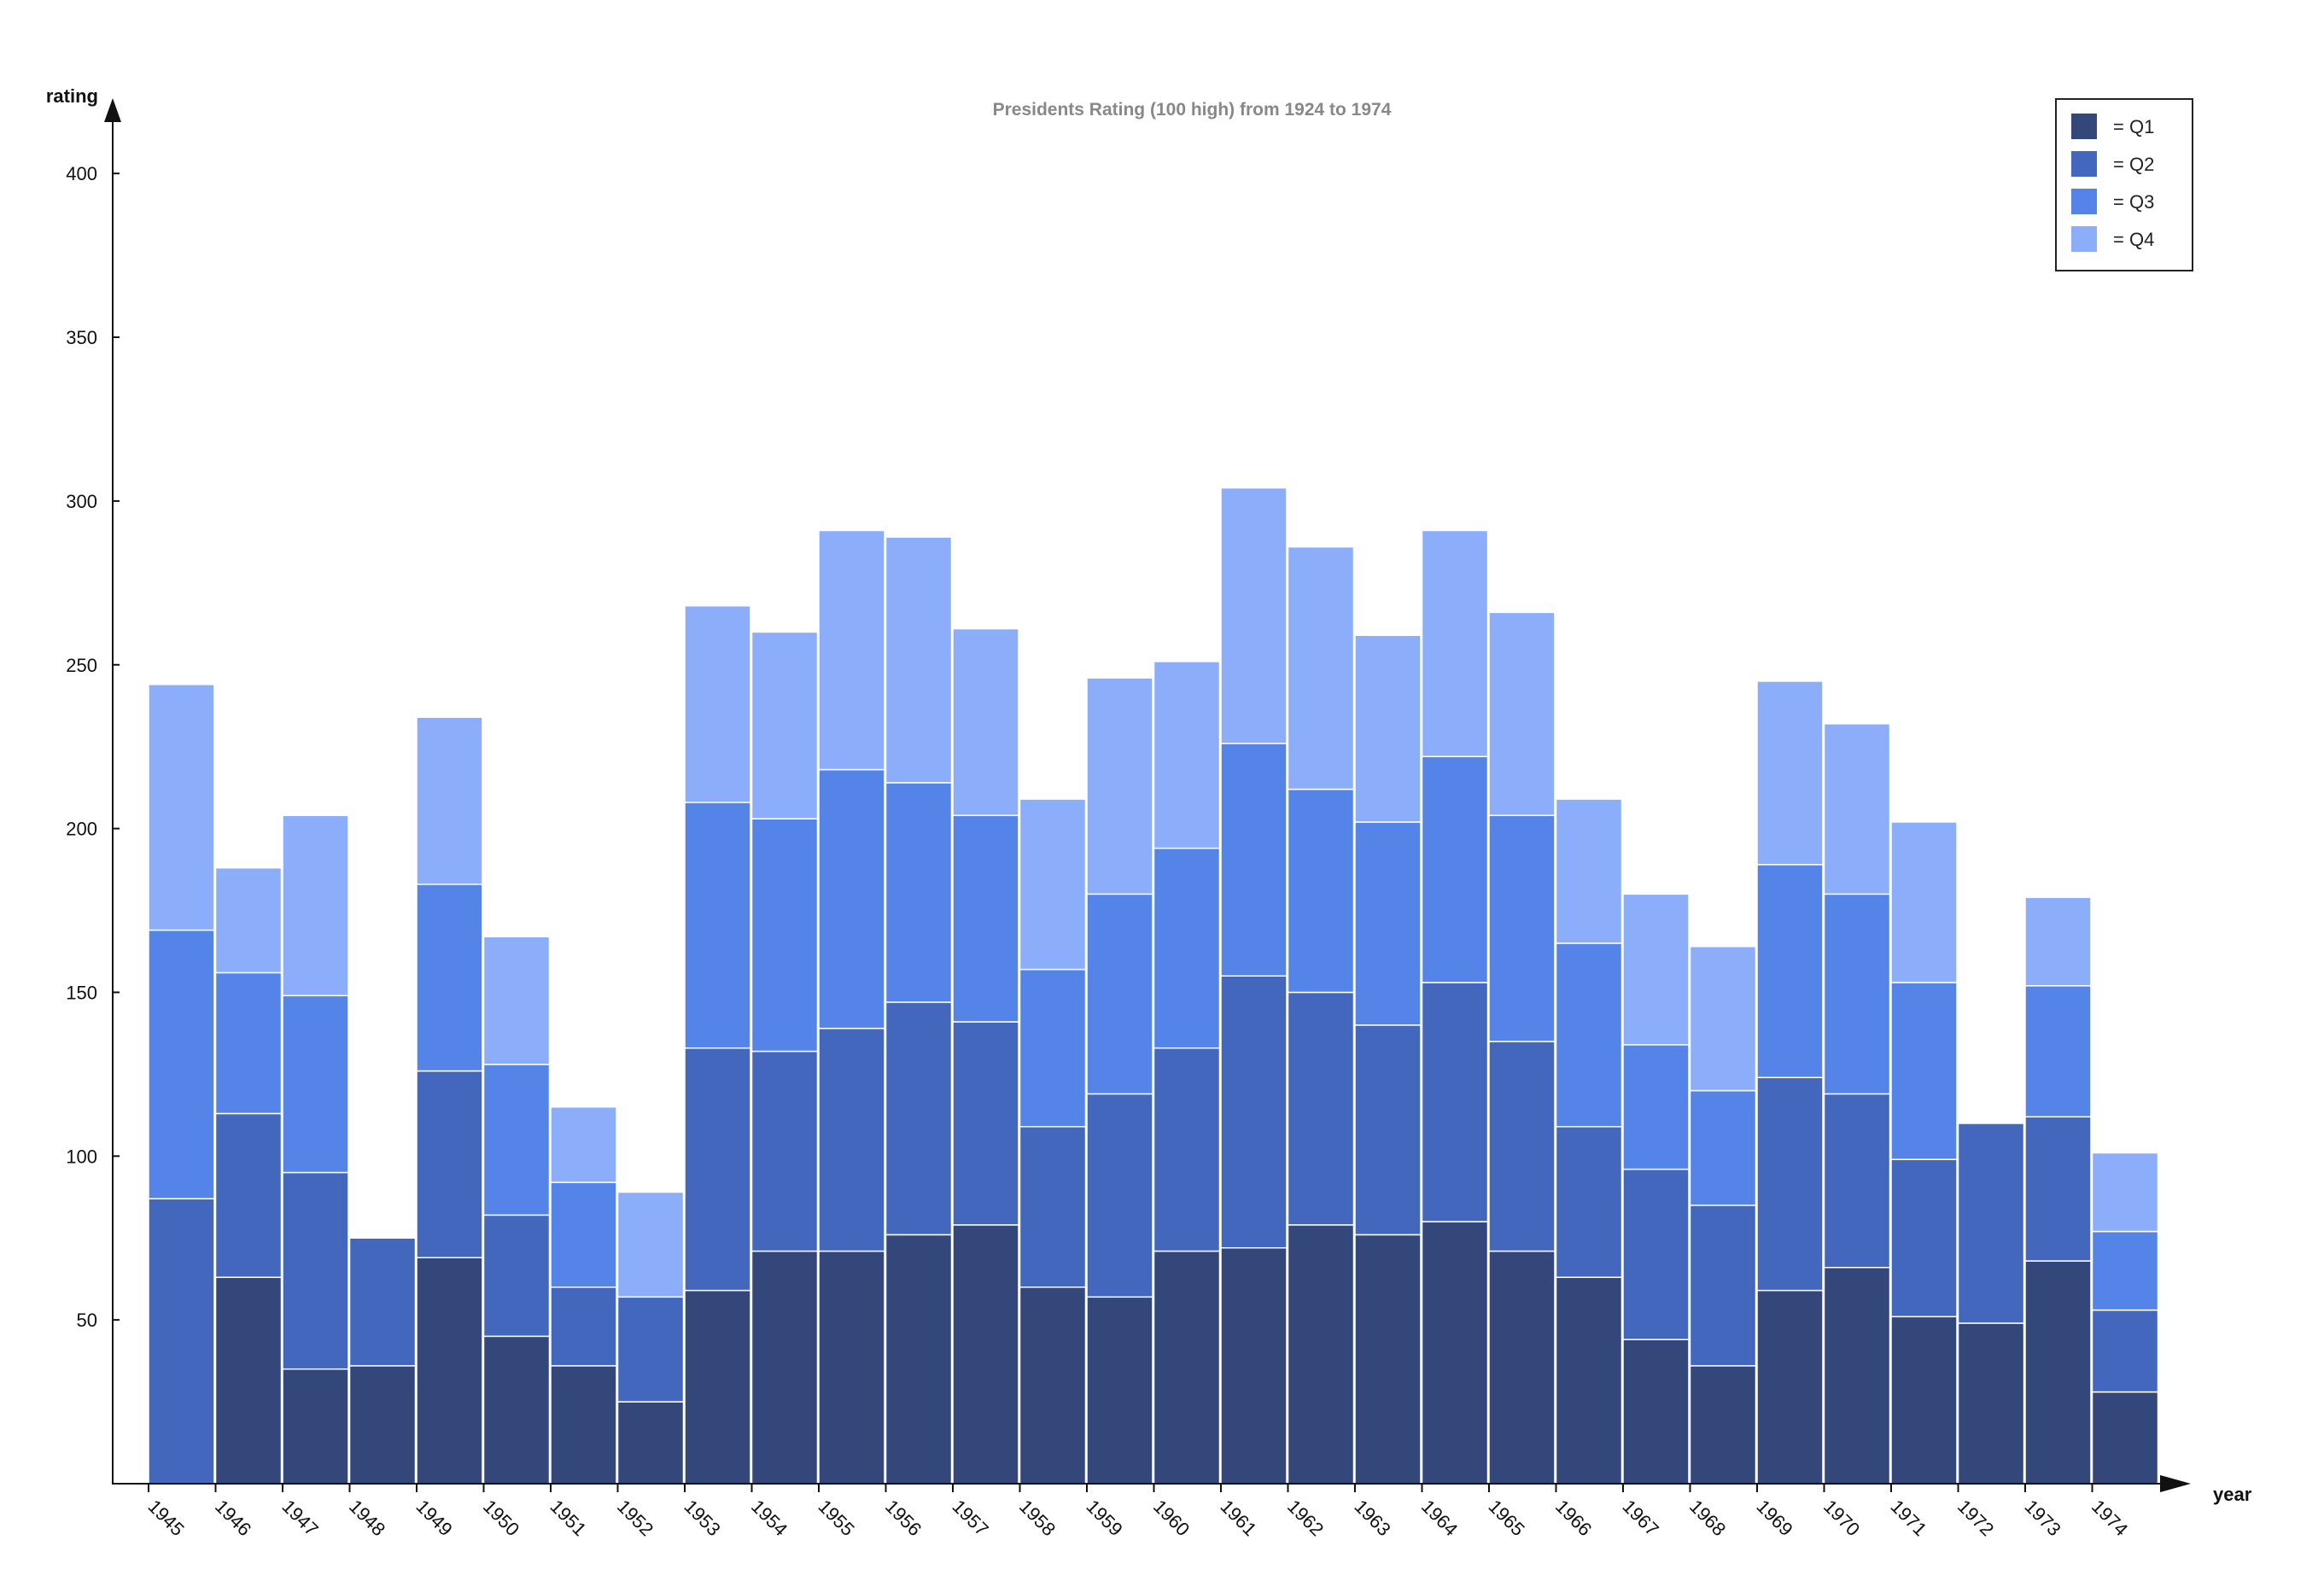 The height and width of the screenshot is (1581, 2324). What do you see at coordinates (2124, 184) in the screenshot?
I see `legend: = Q1 = Q2 = Q3 = Q4` at bounding box center [2124, 184].